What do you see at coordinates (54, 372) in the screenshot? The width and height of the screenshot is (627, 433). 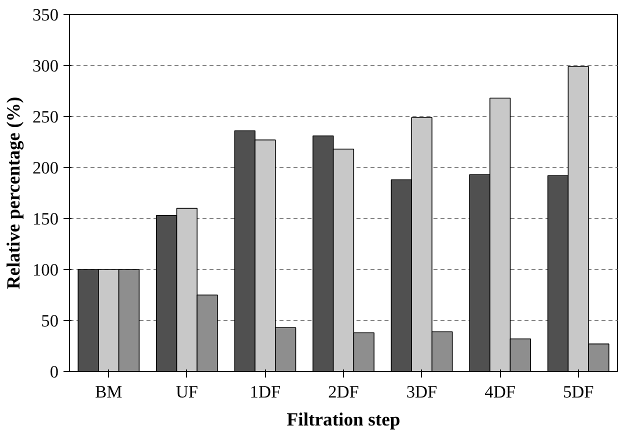 I see `y-tick-label: 0` at bounding box center [54, 372].